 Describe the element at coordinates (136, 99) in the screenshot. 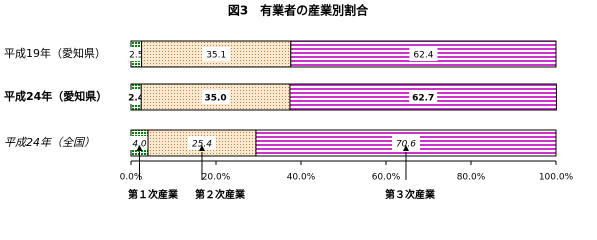

I see `value-label: 2.4` at that location.